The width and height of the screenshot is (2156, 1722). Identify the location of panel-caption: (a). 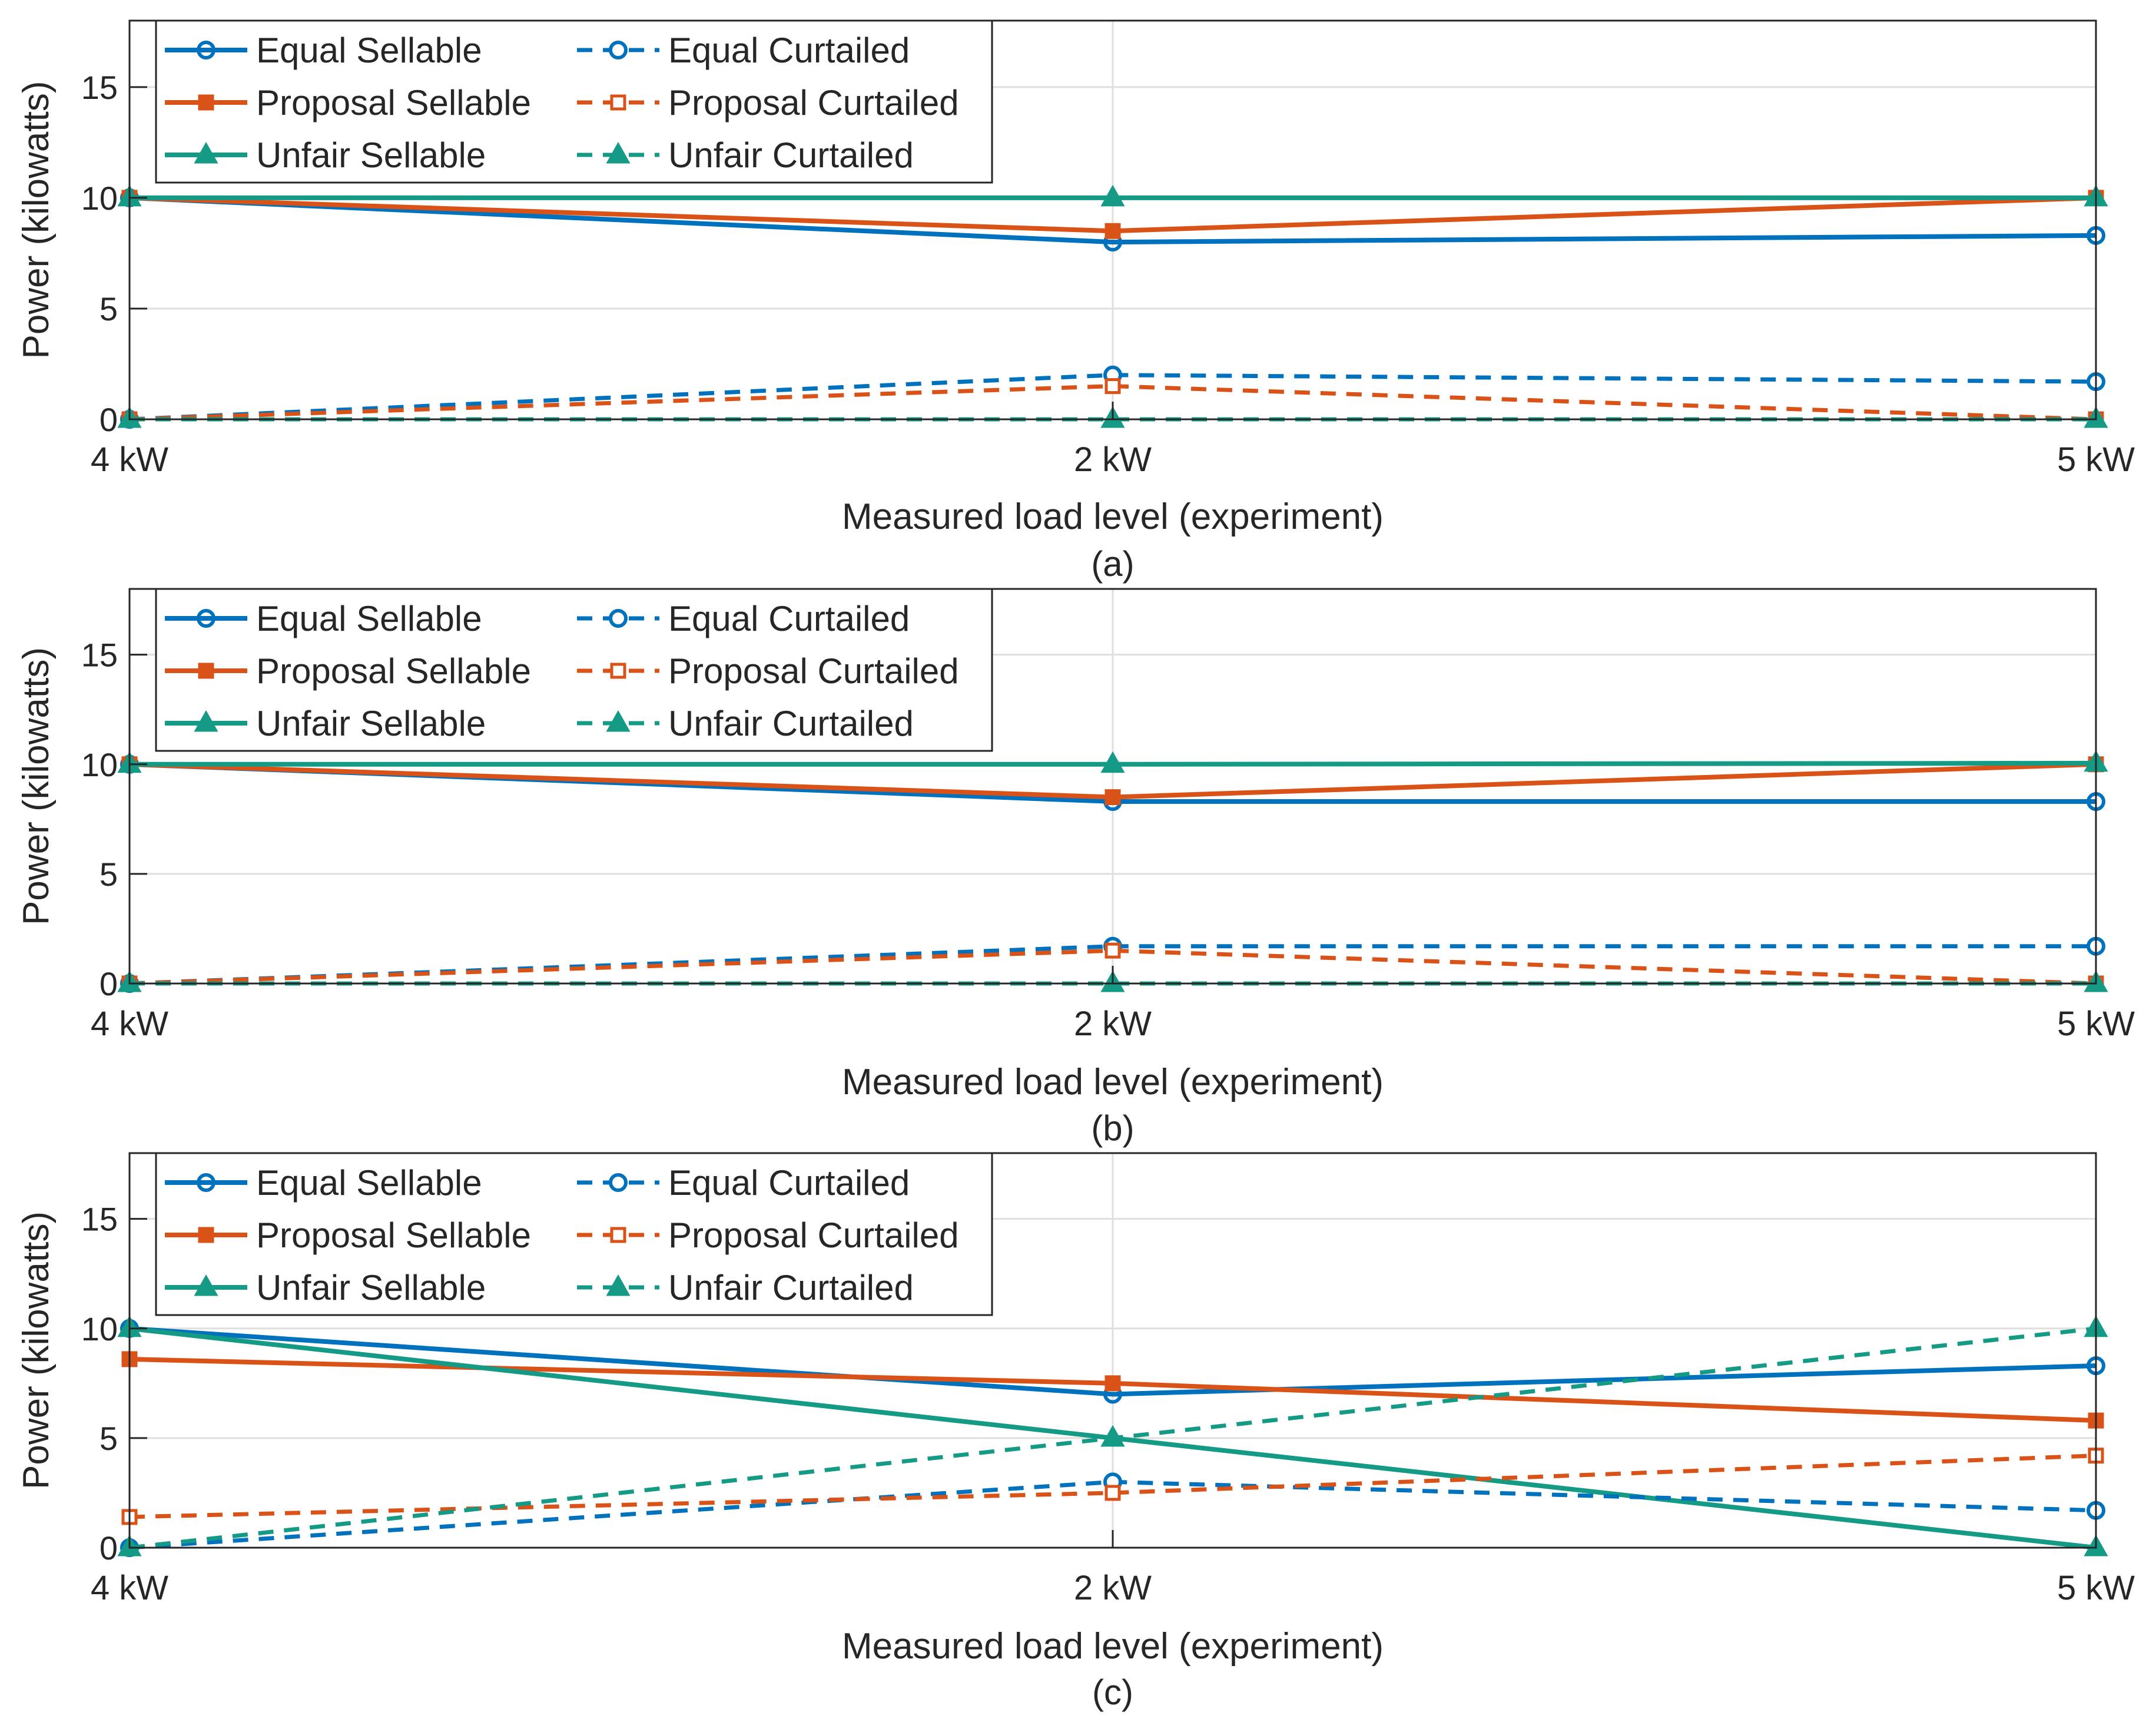
(1112, 564).